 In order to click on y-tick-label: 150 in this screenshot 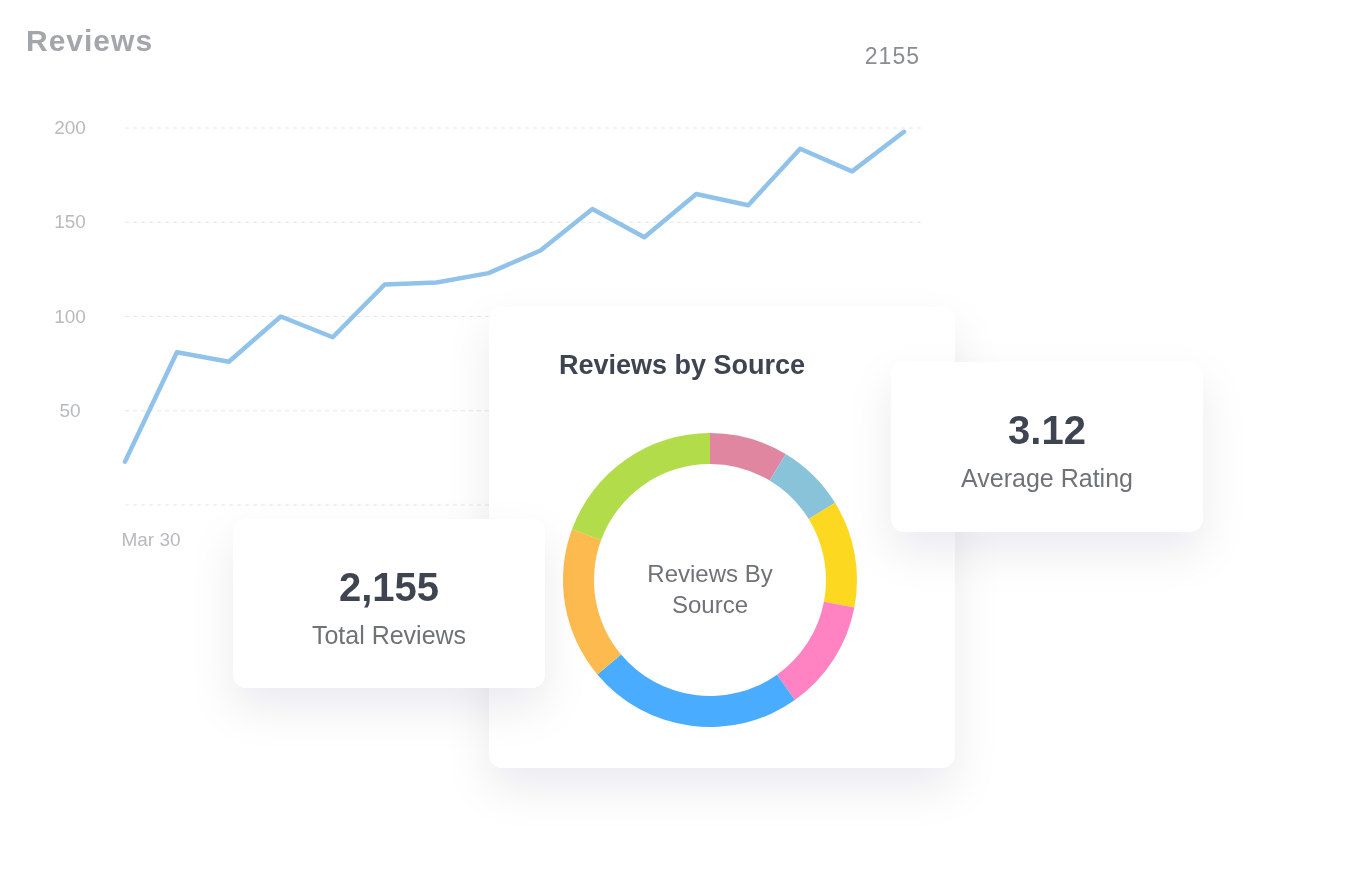, I will do `click(70, 222)`.